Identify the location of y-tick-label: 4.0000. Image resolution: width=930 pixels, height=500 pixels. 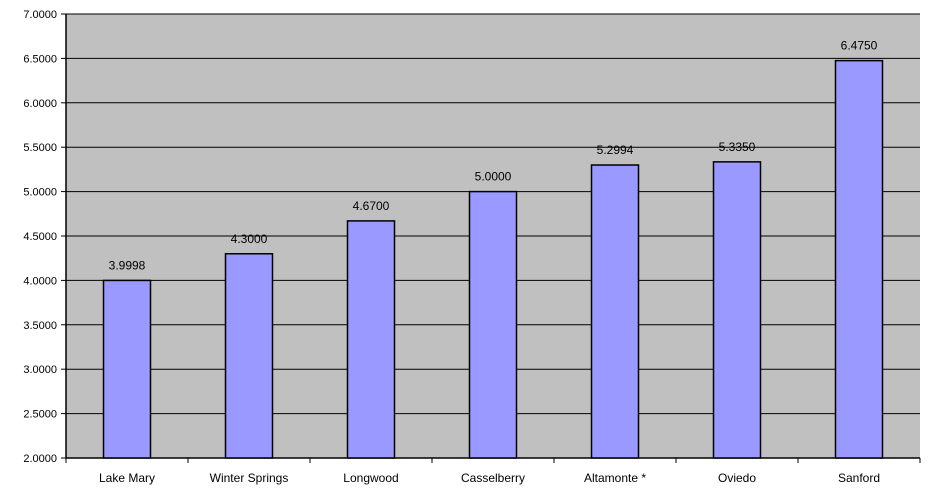
(40, 281).